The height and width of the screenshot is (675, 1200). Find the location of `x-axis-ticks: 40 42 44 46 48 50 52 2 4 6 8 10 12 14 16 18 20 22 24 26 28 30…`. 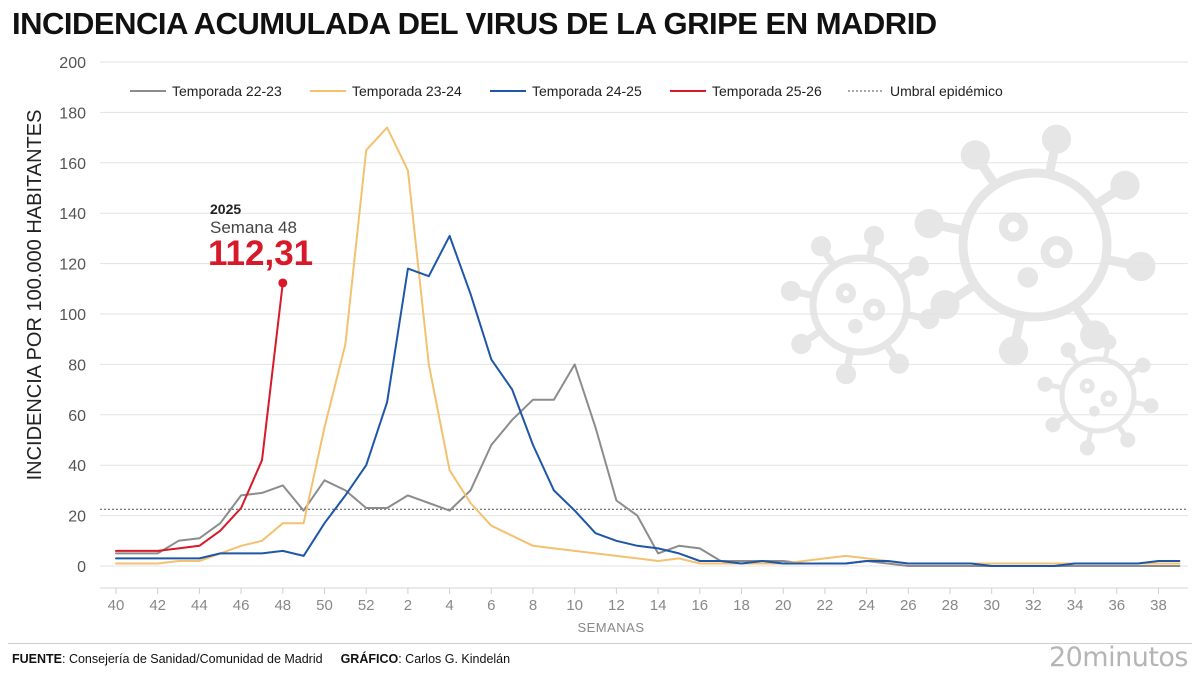

x-axis-ticks: 40 42 44 46 48 50 52 2 4 6 8 10 12 14 16 18 20 22 24 26 28 30… is located at coordinates (637, 601).